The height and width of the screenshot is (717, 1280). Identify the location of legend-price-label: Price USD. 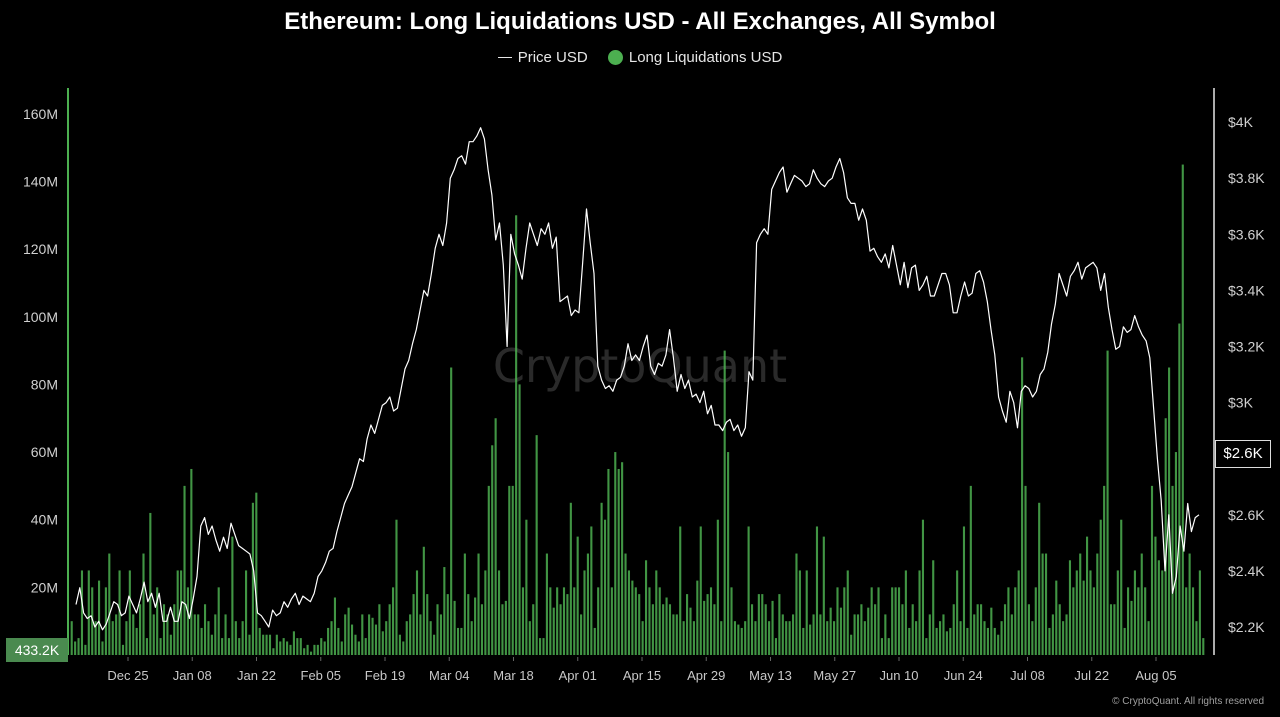
(552, 57).